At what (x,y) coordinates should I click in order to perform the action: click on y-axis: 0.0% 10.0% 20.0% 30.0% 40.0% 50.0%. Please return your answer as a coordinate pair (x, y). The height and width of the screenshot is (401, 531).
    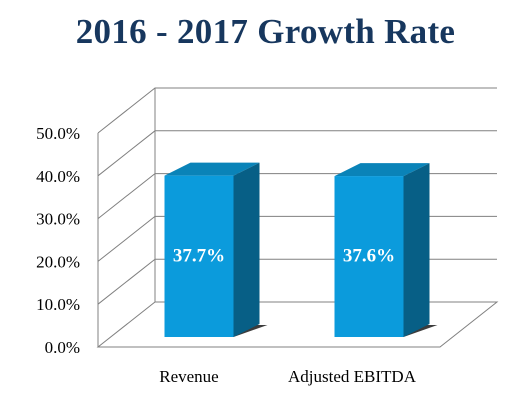
    Looking at the image, I should click on (58, 240).